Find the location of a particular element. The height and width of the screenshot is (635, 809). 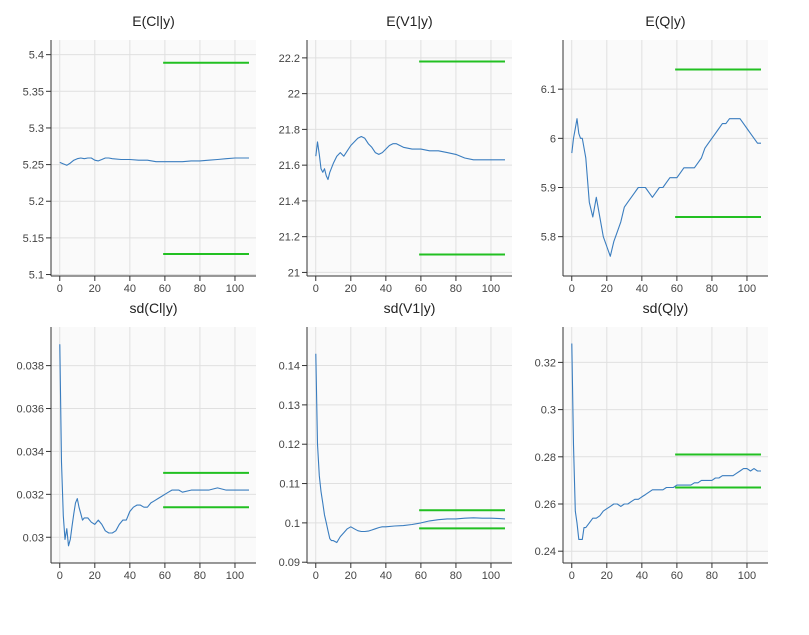

y-tick-label: 5.8 is located at coordinates (548, 238).